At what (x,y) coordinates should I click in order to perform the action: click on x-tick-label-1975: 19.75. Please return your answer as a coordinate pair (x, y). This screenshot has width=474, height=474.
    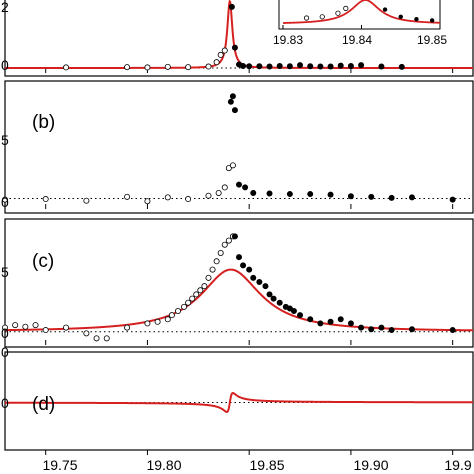
    Looking at the image, I should click on (59, 465).